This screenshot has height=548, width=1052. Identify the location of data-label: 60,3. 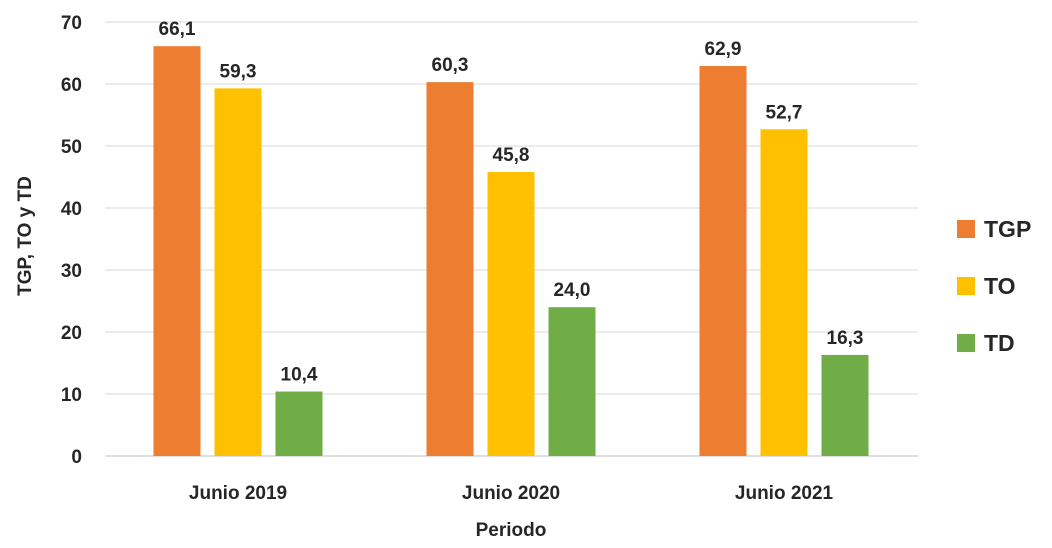
(450, 65).